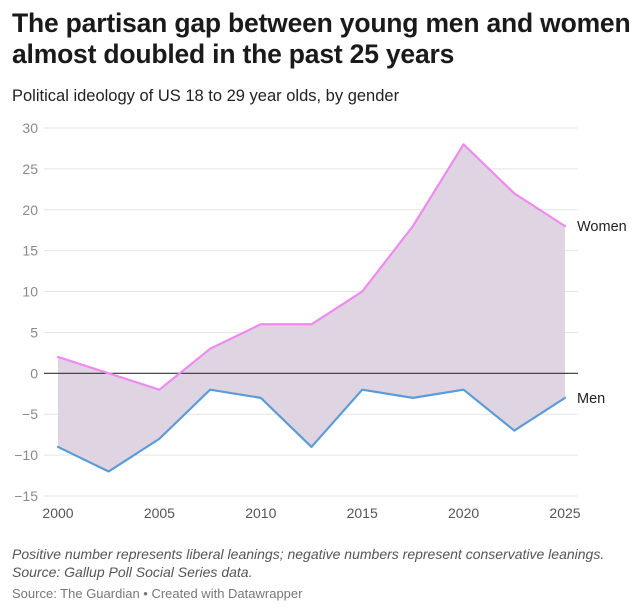 The width and height of the screenshot is (640, 615). What do you see at coordinates (34, 332) in the screenshot?
I see `y-tick-label: 5` at bounding box center [34, 332].